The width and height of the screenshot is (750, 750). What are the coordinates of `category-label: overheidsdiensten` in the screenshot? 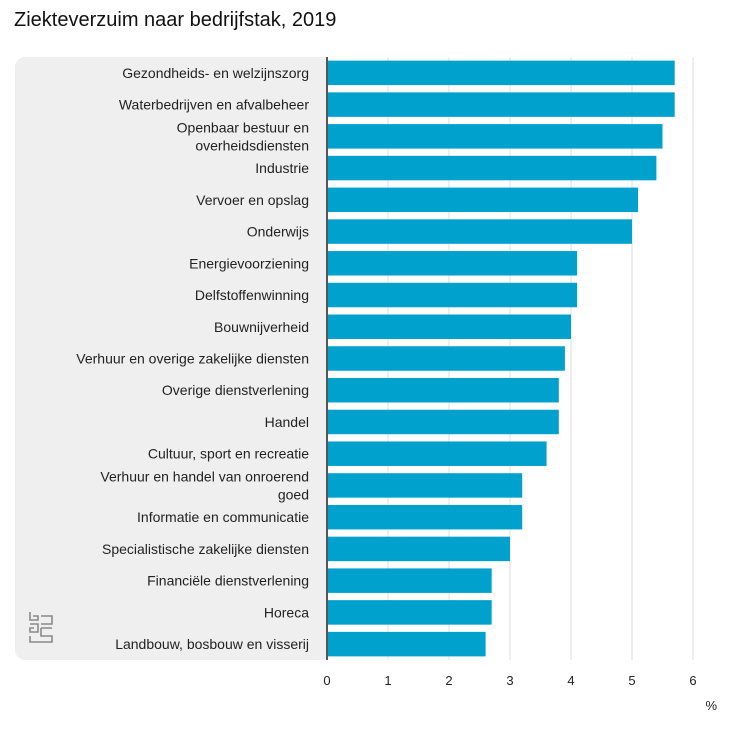 It's located at (252, 145).